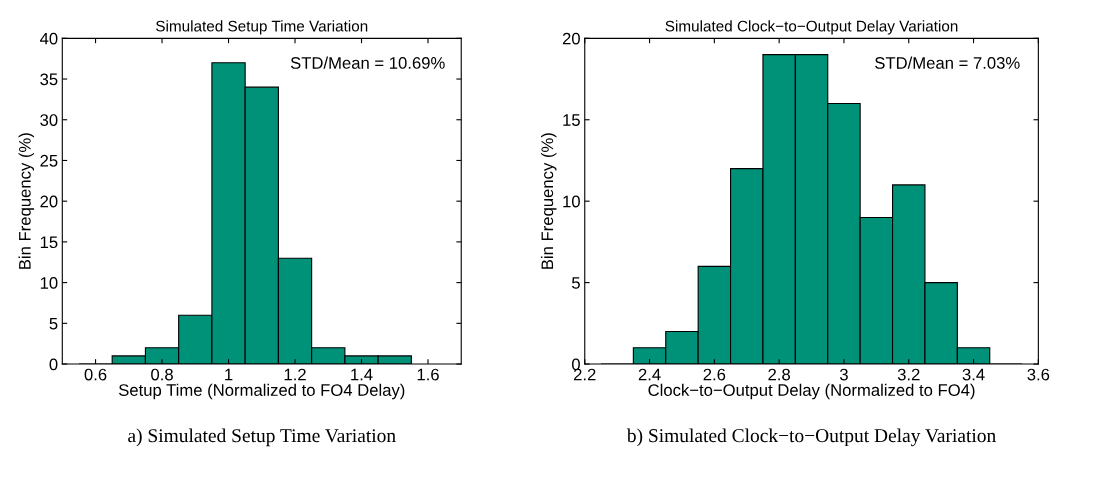  I want to click on x-tick-label: 1, so click(229, 374).